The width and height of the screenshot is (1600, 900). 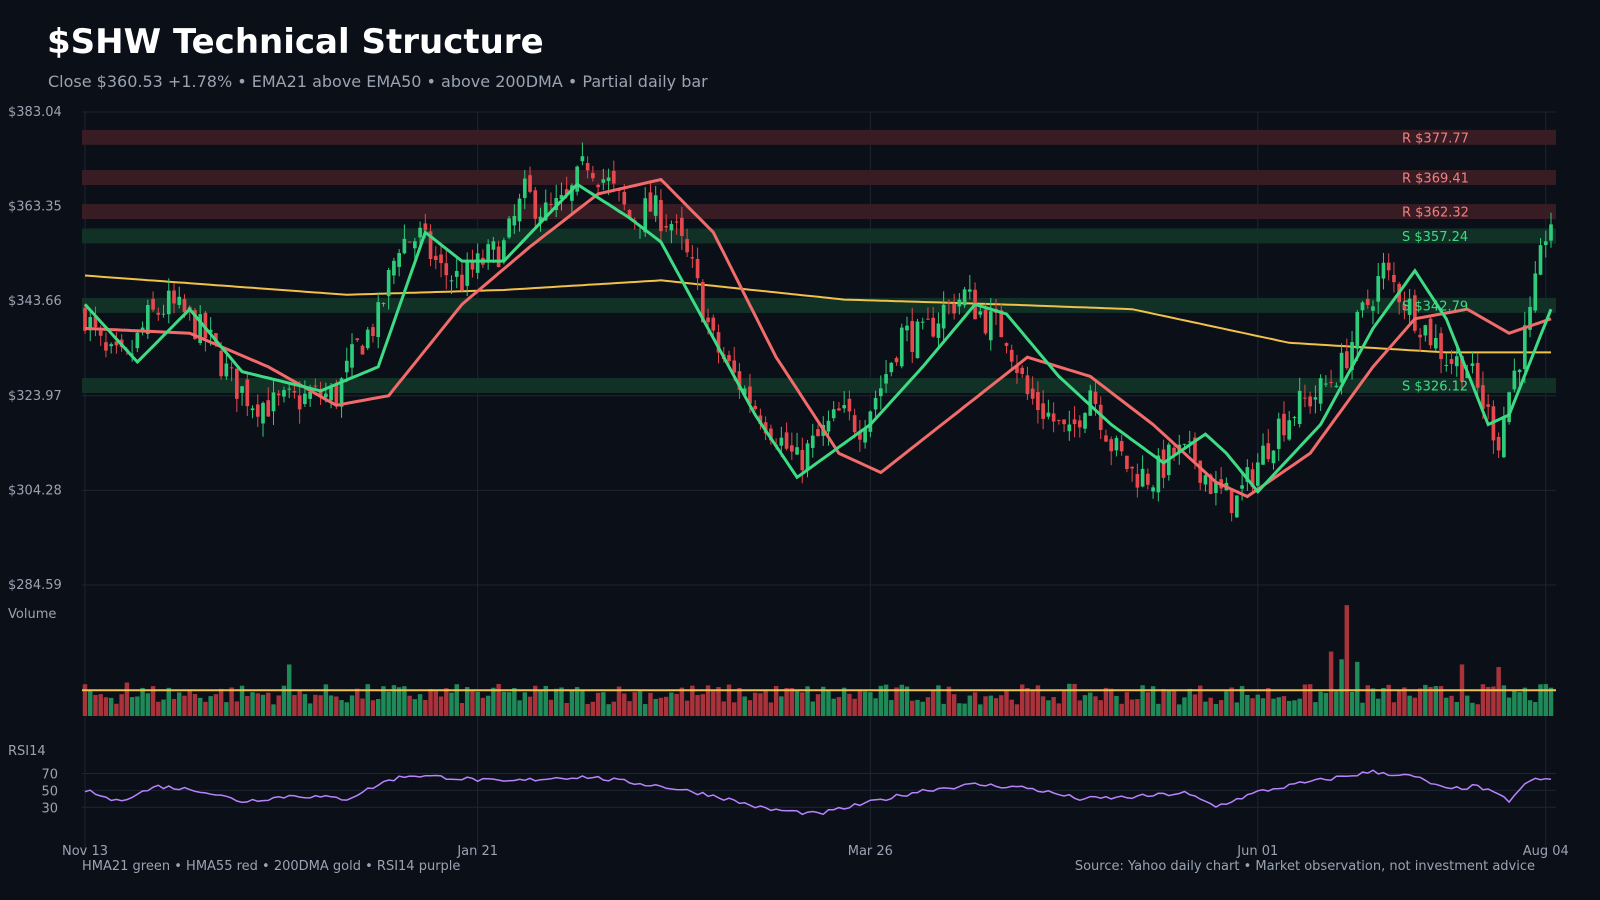 I want to click on y-tick-label: $323.97, so click(x=35, y=396).